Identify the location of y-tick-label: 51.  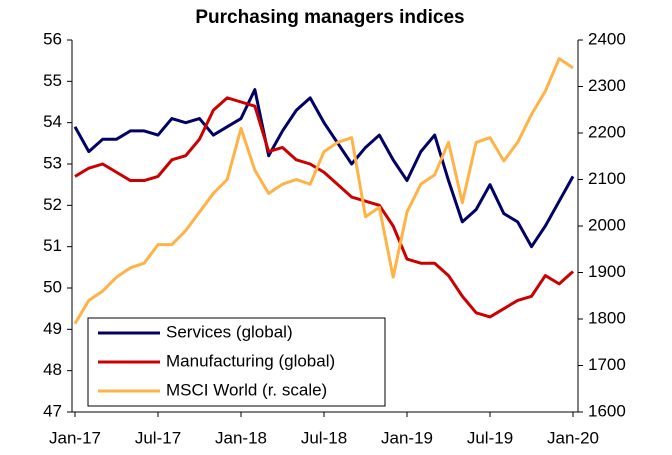
(52, 245).